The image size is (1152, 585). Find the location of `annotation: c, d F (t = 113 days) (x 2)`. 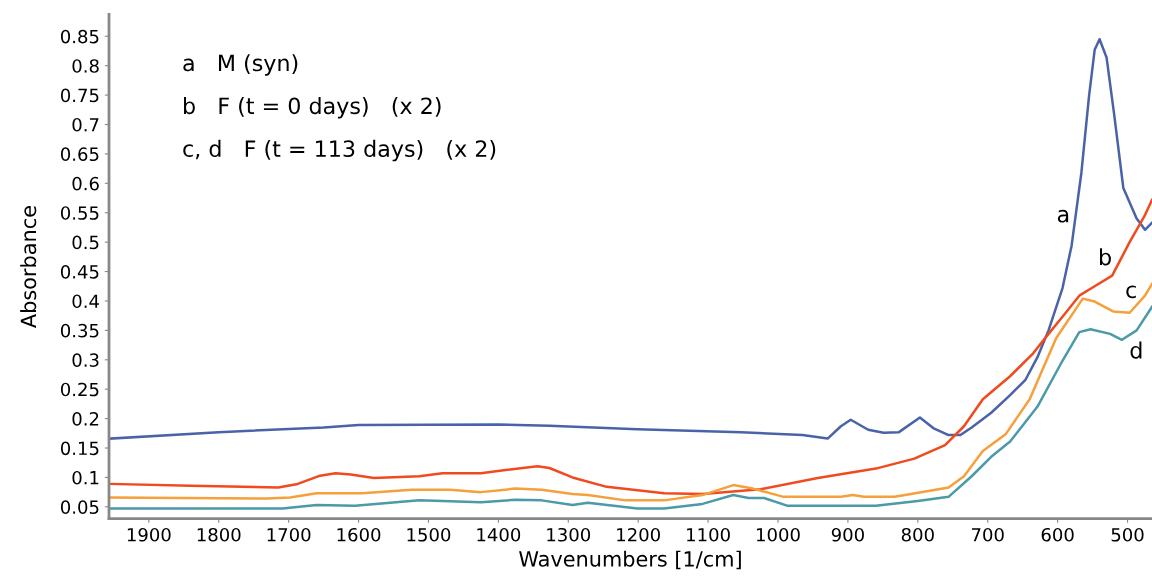

annotation: c, d F (t = 113 days) (x 2) is located at coordinates (339, 150).